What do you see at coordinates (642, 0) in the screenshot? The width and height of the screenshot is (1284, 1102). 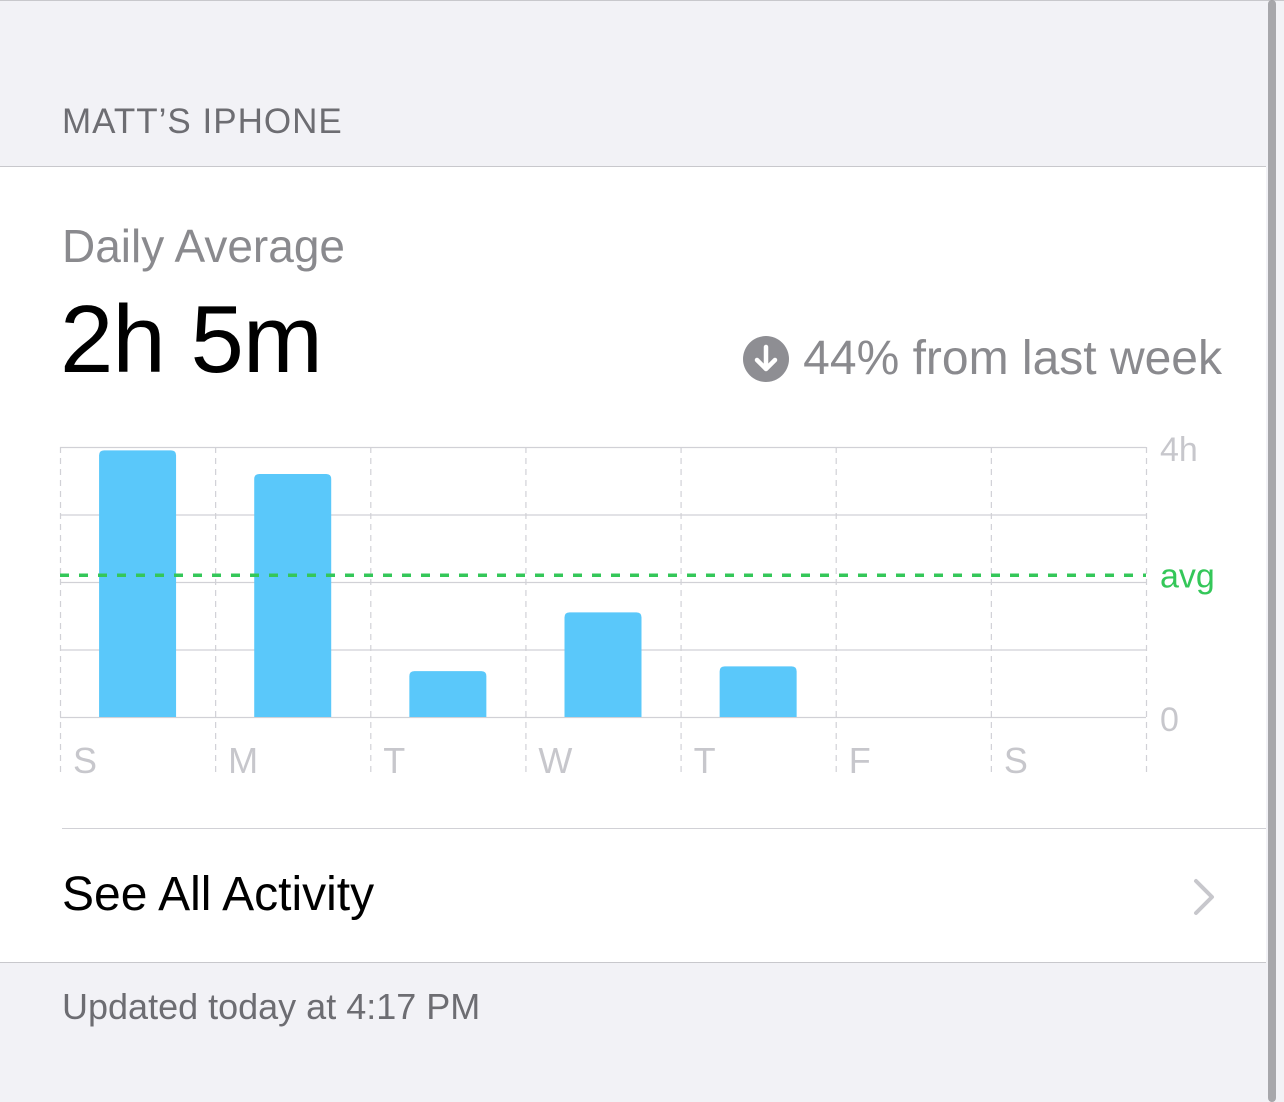 I see `top-divider` at bounding box center [642, 0].